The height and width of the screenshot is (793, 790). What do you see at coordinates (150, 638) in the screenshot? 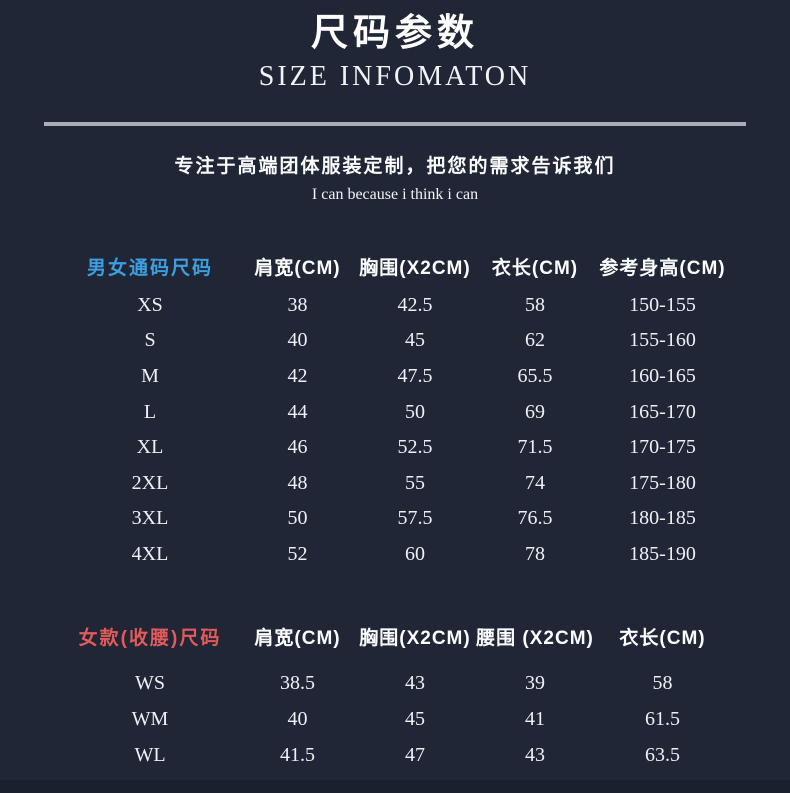
I see `women-table-title: 女款(收腰)尺码` at bounding box center [150, 638].